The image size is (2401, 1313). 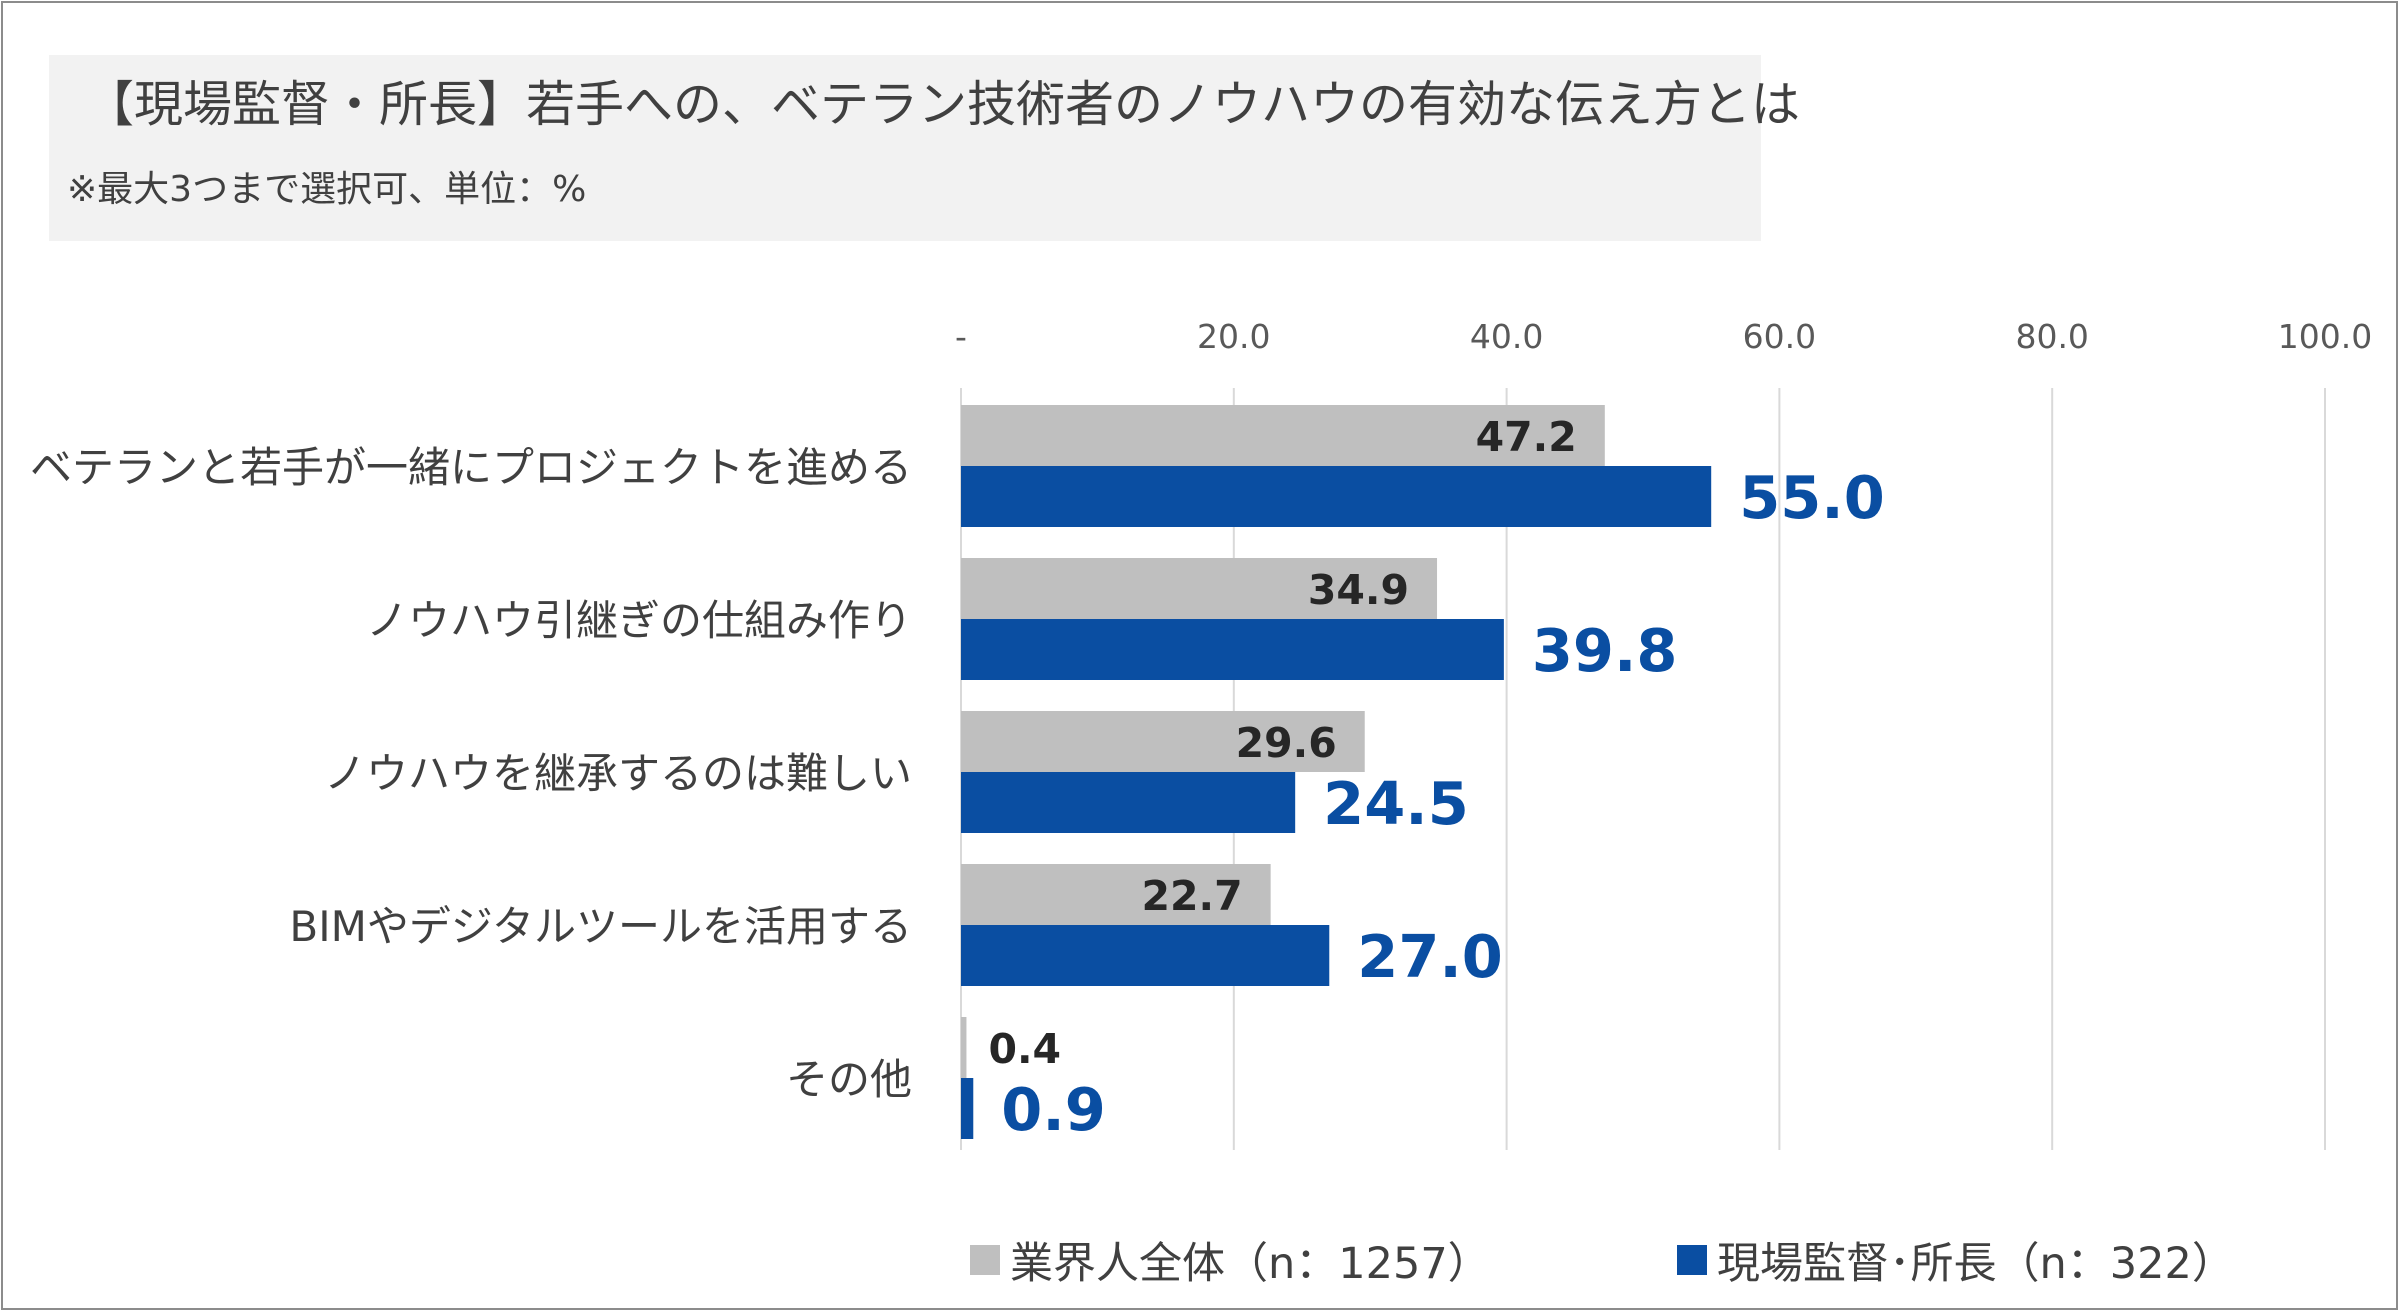 What do you see at coordinates (1358, 590) in the screenshot?
I see `data-label-series1: 34.9` at bounding box center [1358, 590].